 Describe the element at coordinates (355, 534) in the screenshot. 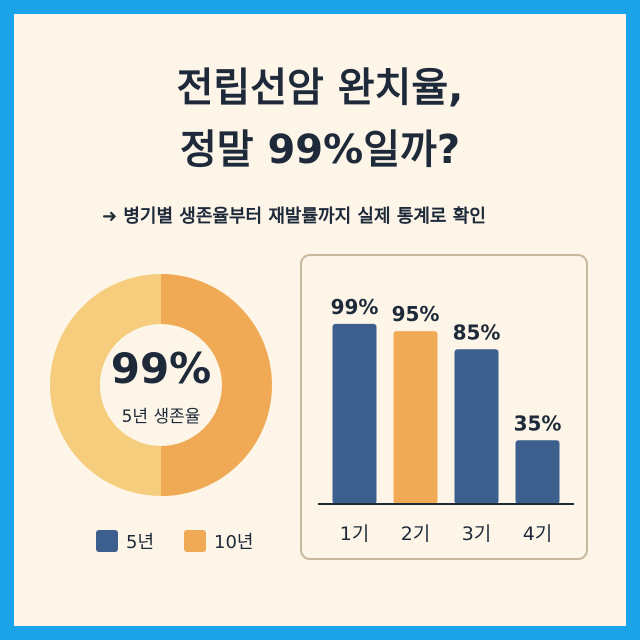

I see `category-label-1: 1기` at that location.